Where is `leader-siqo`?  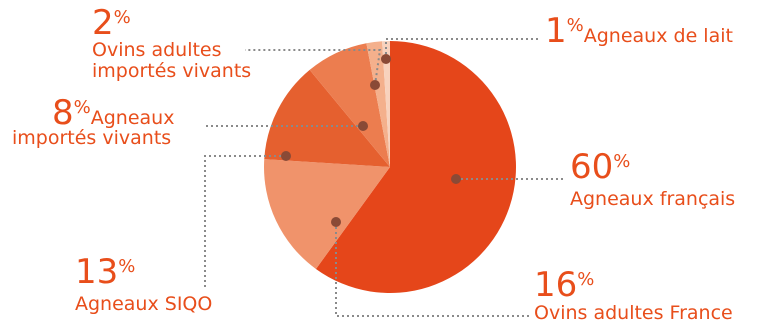 leader-siqo is located at coordinates (245, 222).